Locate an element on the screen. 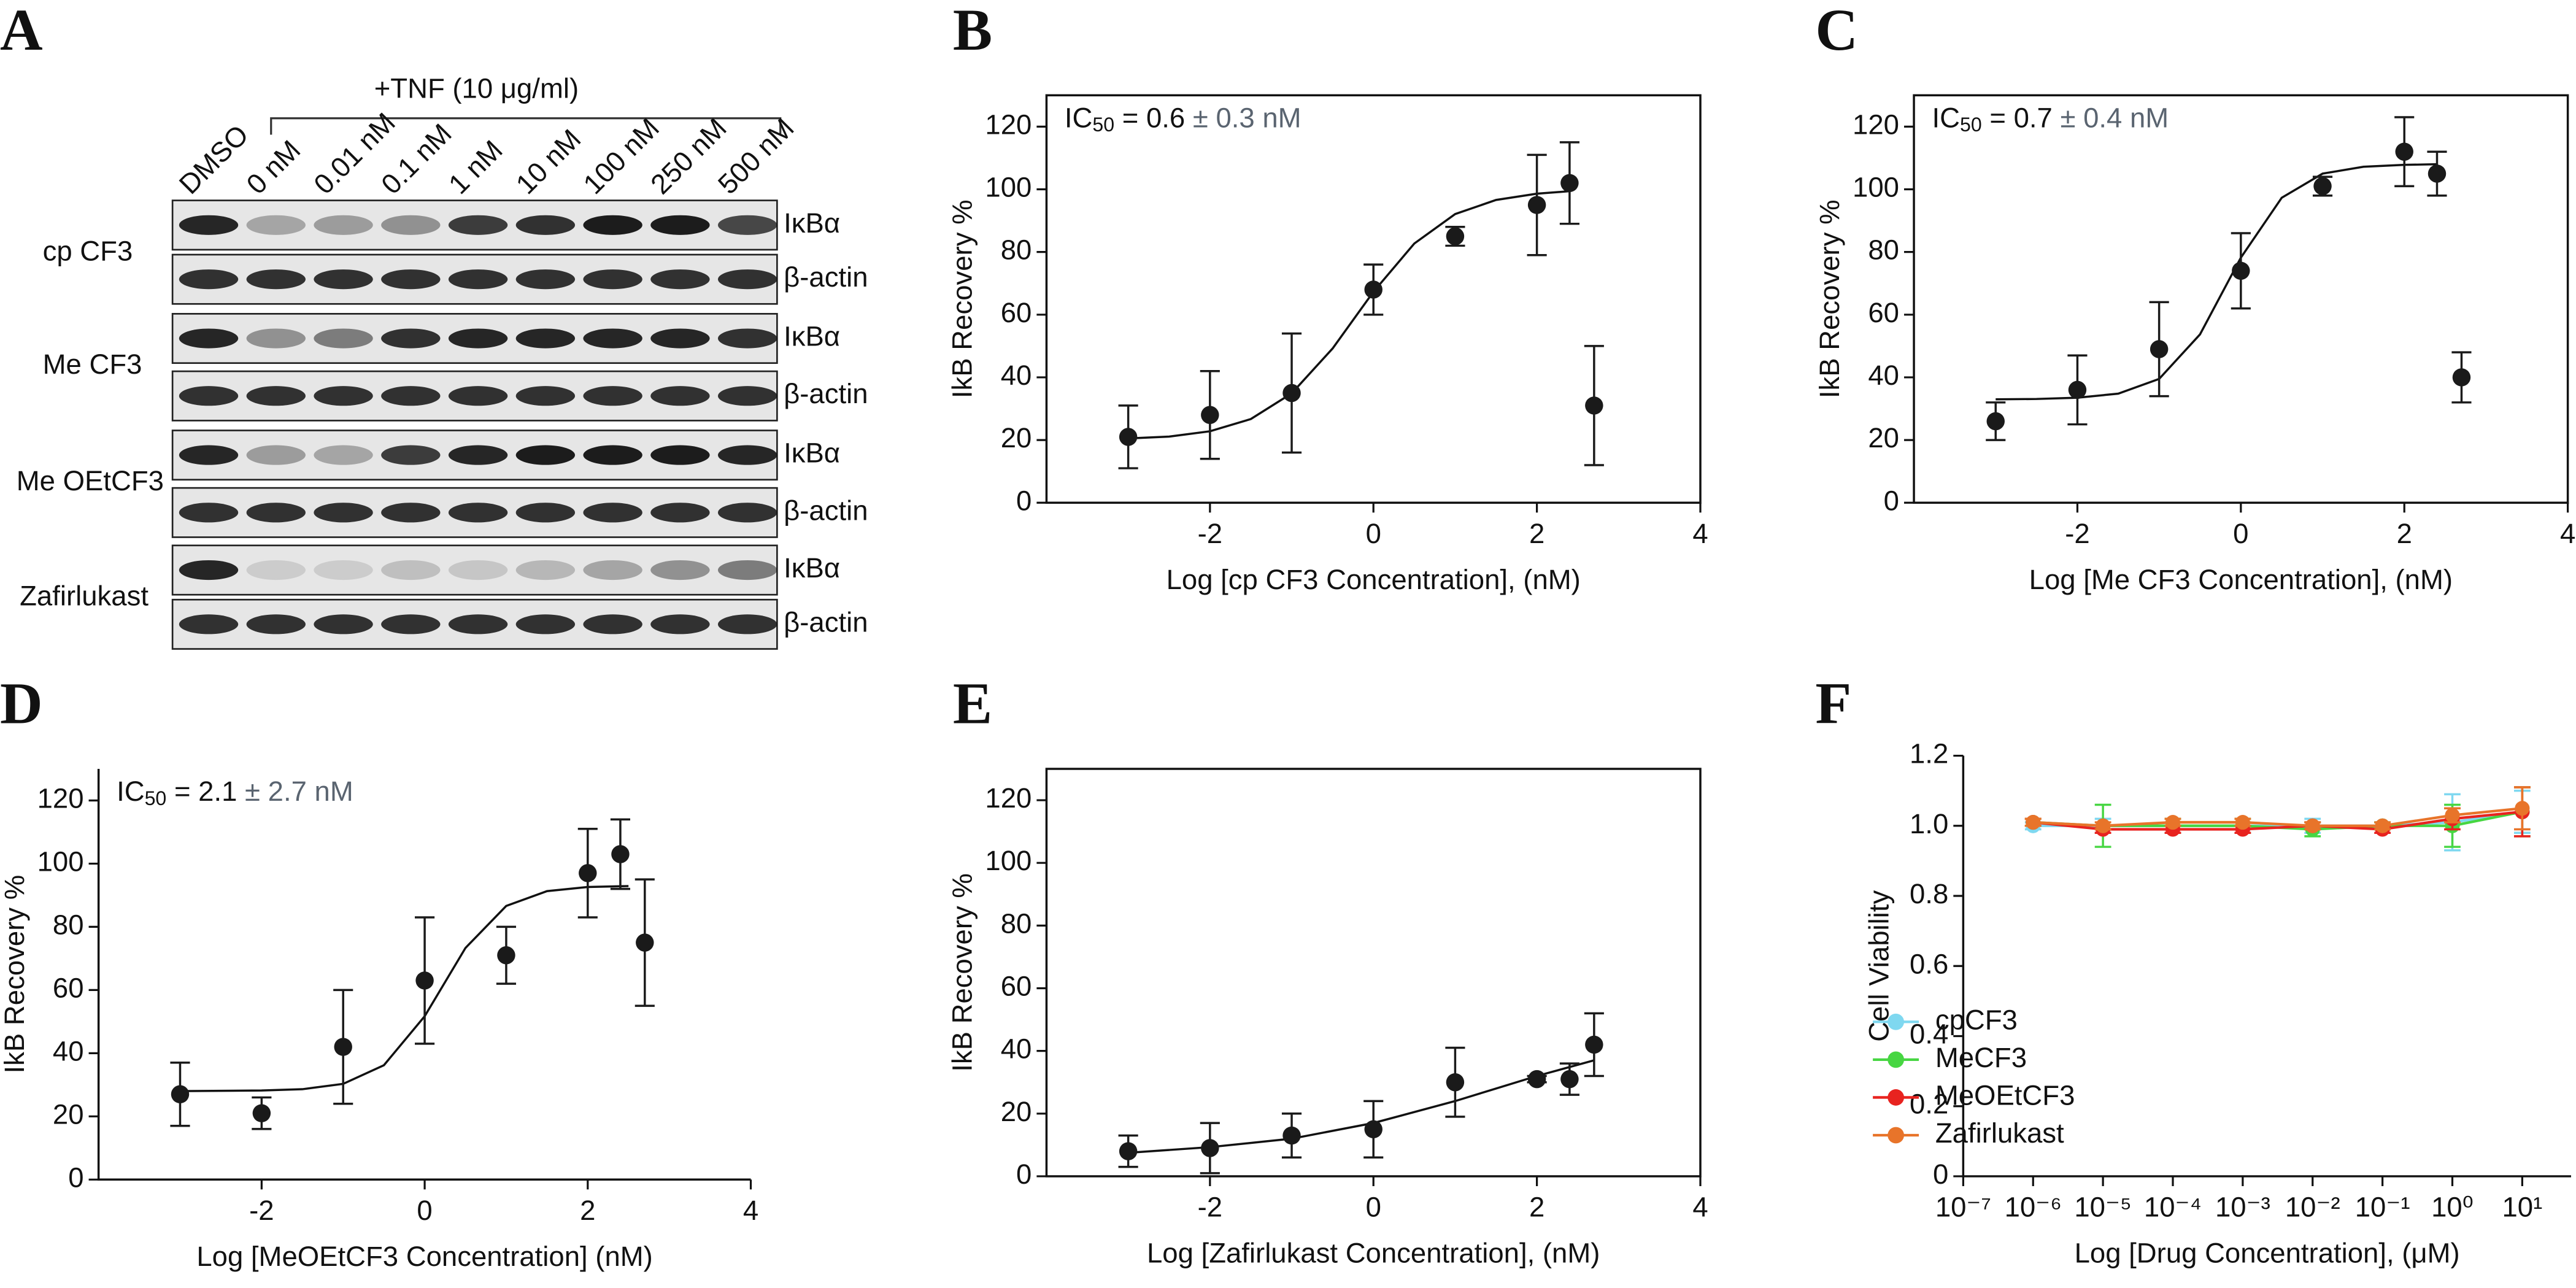 The image size is (2576, 1288). ic-value: = 0.7 is located at coordinates (2017, 117).